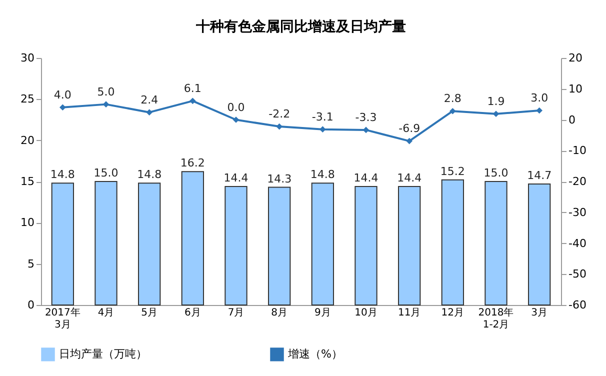 This screenshot has height=376, width=606. I want to click on x-tick-label: 10月, so click(366, 313).